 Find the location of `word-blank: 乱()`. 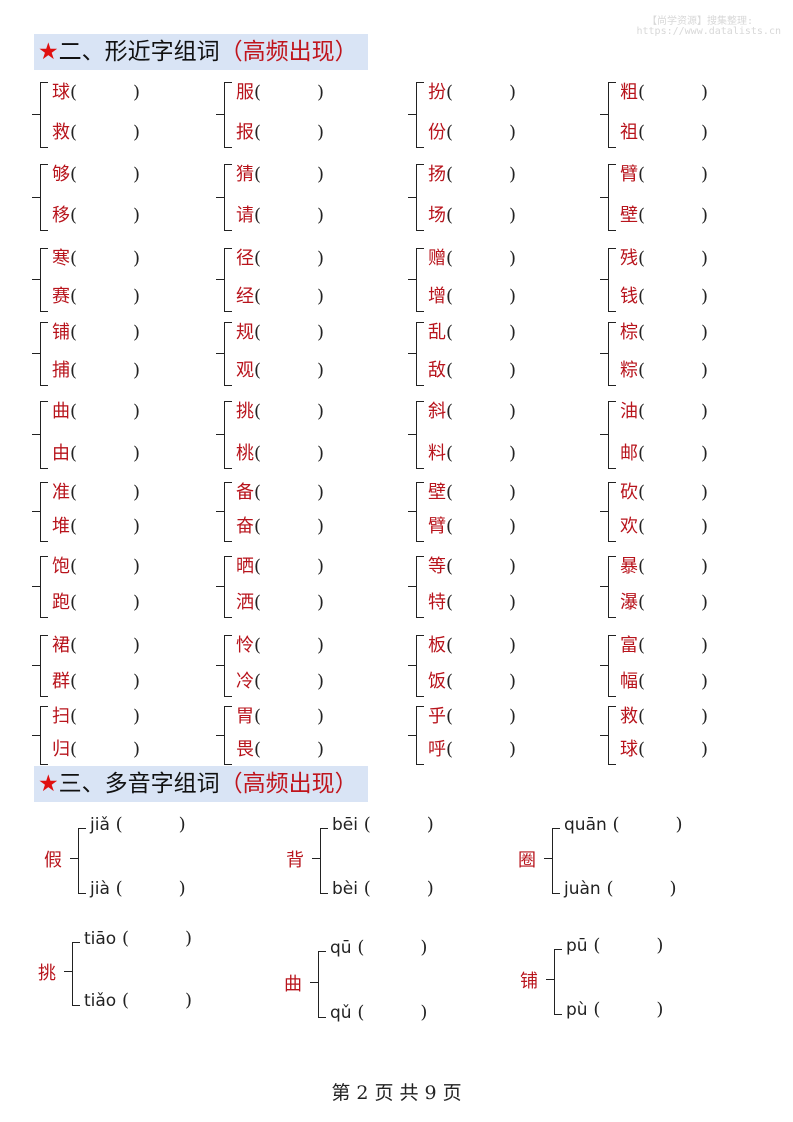

word-blank: 乱() is located at coordinates (472, 332).